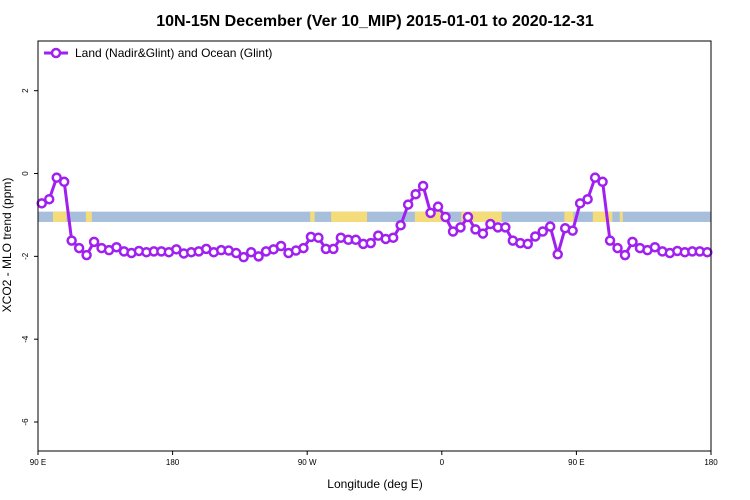  I want to click on y-axis: 2 0 -2 -4 -6, so click(29, 257).